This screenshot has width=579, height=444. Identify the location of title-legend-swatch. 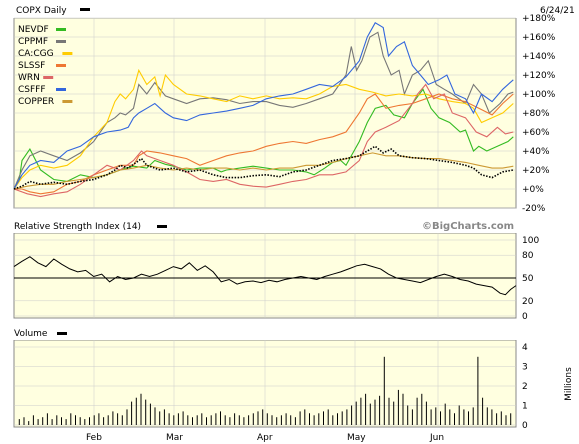
(85, 9).